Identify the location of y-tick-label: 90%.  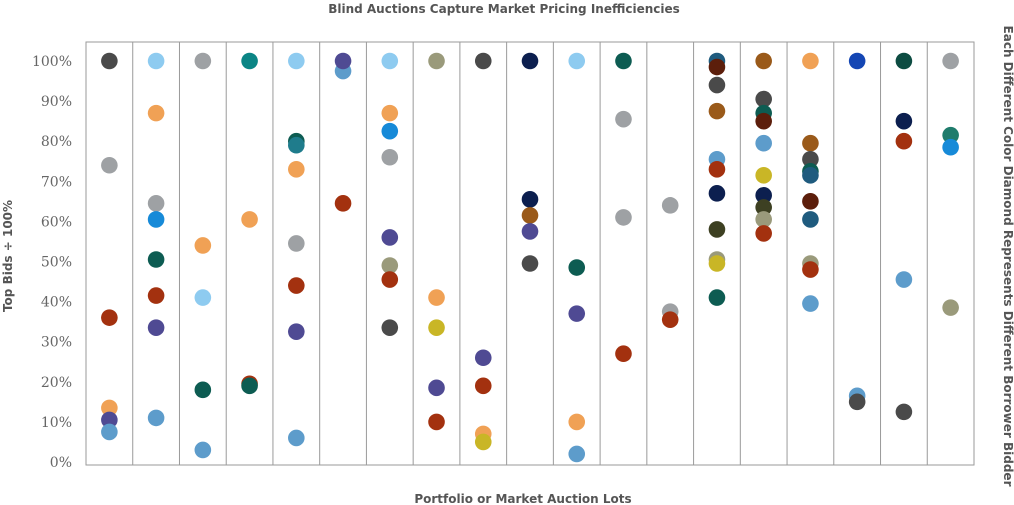
(56, 102).